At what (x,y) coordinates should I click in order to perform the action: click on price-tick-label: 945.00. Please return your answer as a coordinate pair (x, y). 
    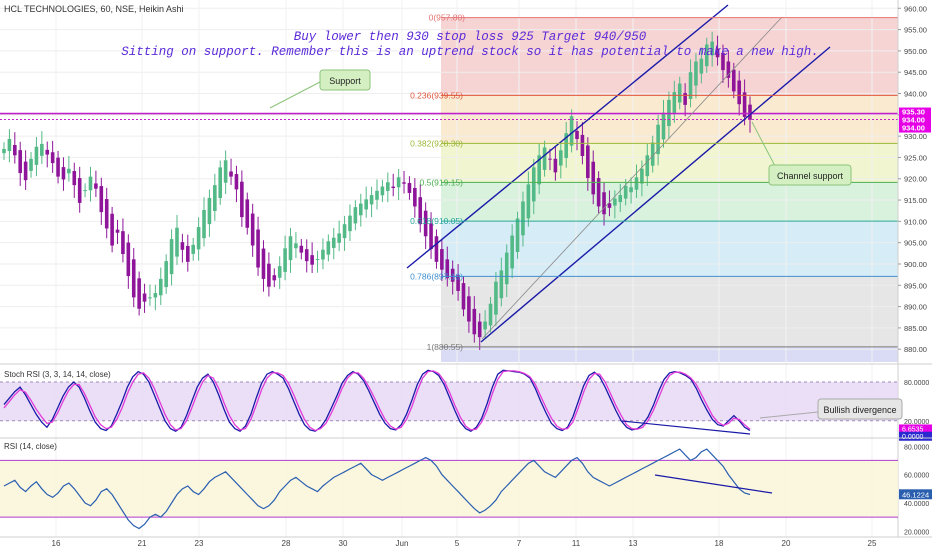
    Looking at the image, I should click on (915, 72).